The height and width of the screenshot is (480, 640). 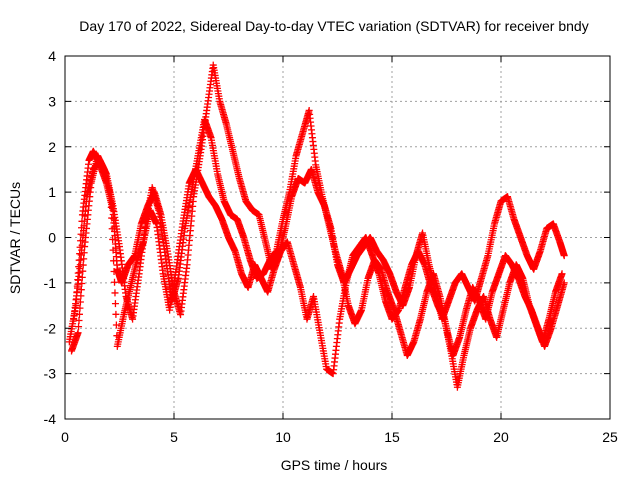 What do you see at coordinates (610, 437) in the screenshot?
I see `x-tick-label: 25` at bounding box center [610, 437].